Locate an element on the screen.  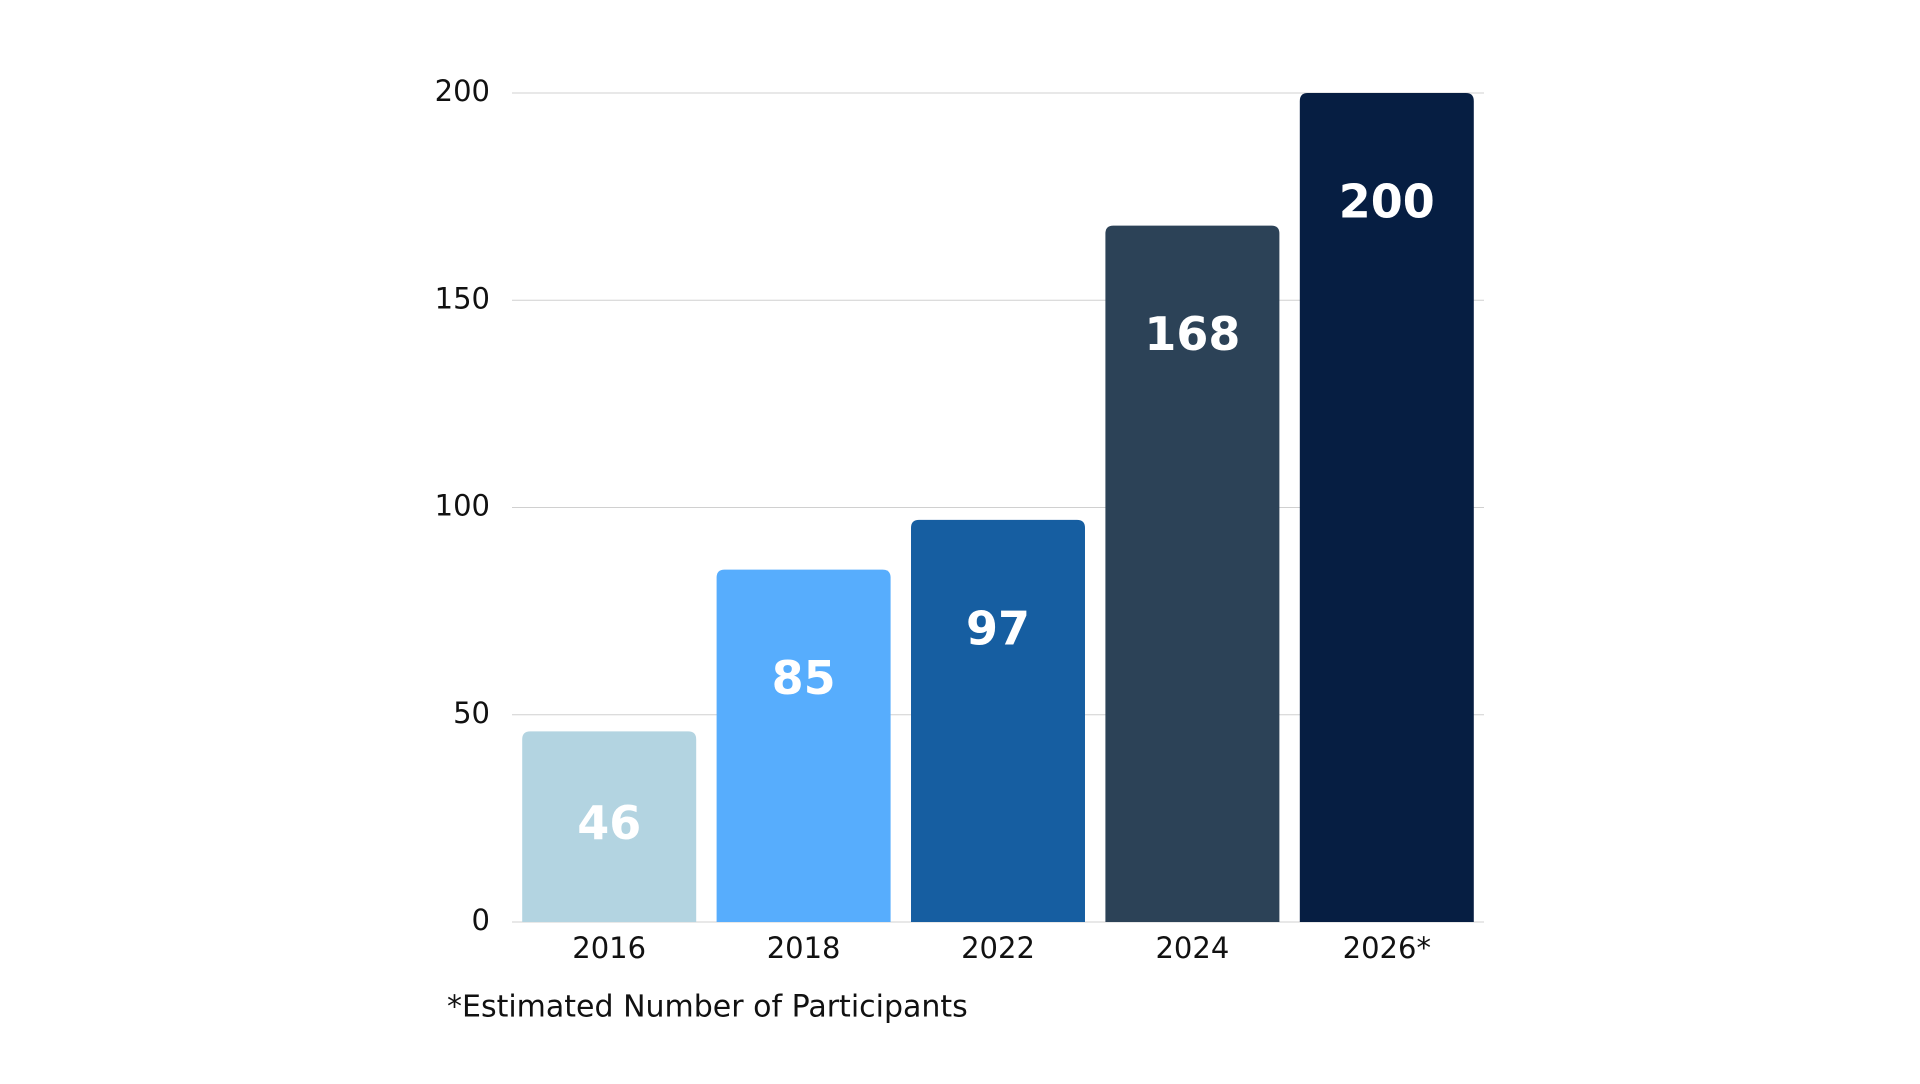
data-label: 97 is located at coordinates (998, 628).